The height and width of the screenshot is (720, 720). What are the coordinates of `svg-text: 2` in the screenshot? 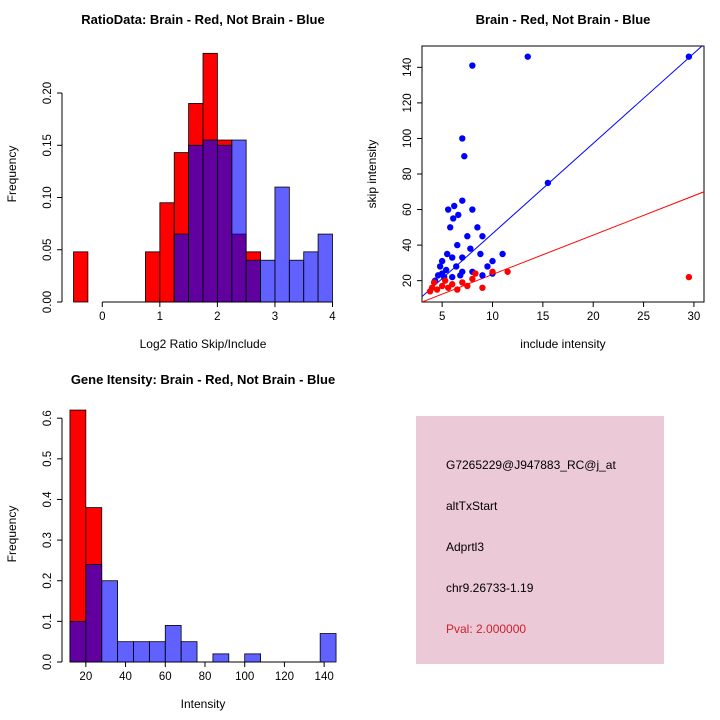 It's located at (217, 317).